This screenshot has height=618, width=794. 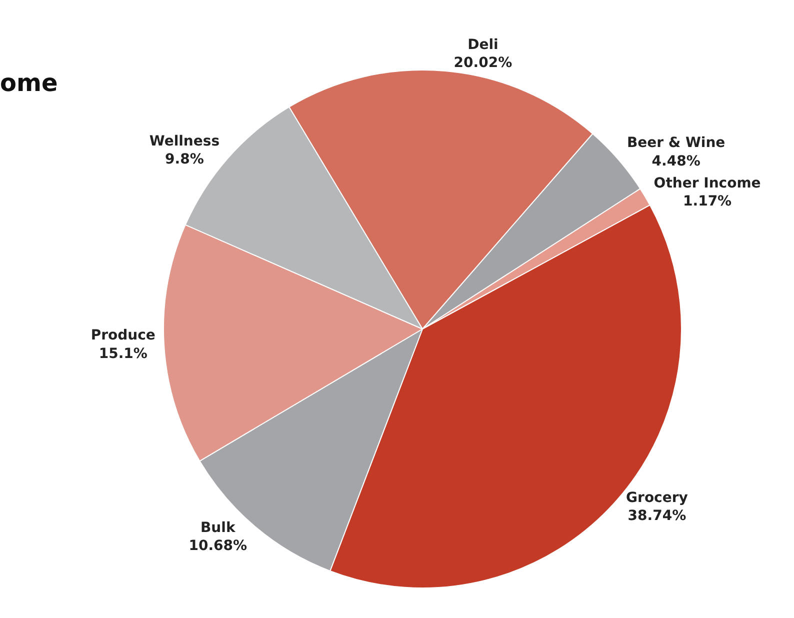 I want to click on slice-label: Wellness, so click(x=184, y=141).